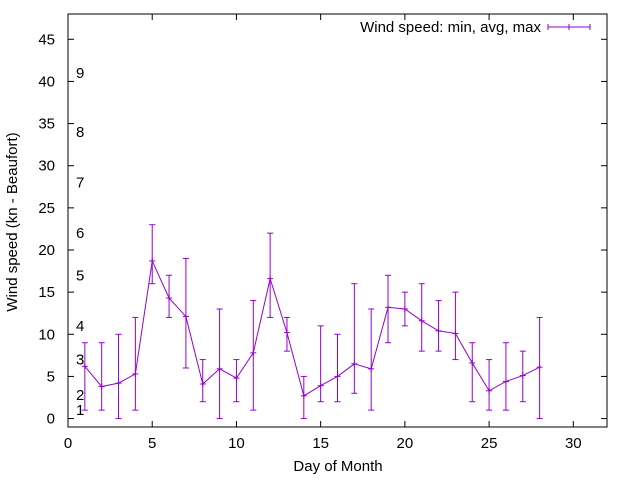  What do you see at coordinates (337, 466) in the screenshot?
I see `x-axis-title: Day of Month` at bounding box center [337, 466].